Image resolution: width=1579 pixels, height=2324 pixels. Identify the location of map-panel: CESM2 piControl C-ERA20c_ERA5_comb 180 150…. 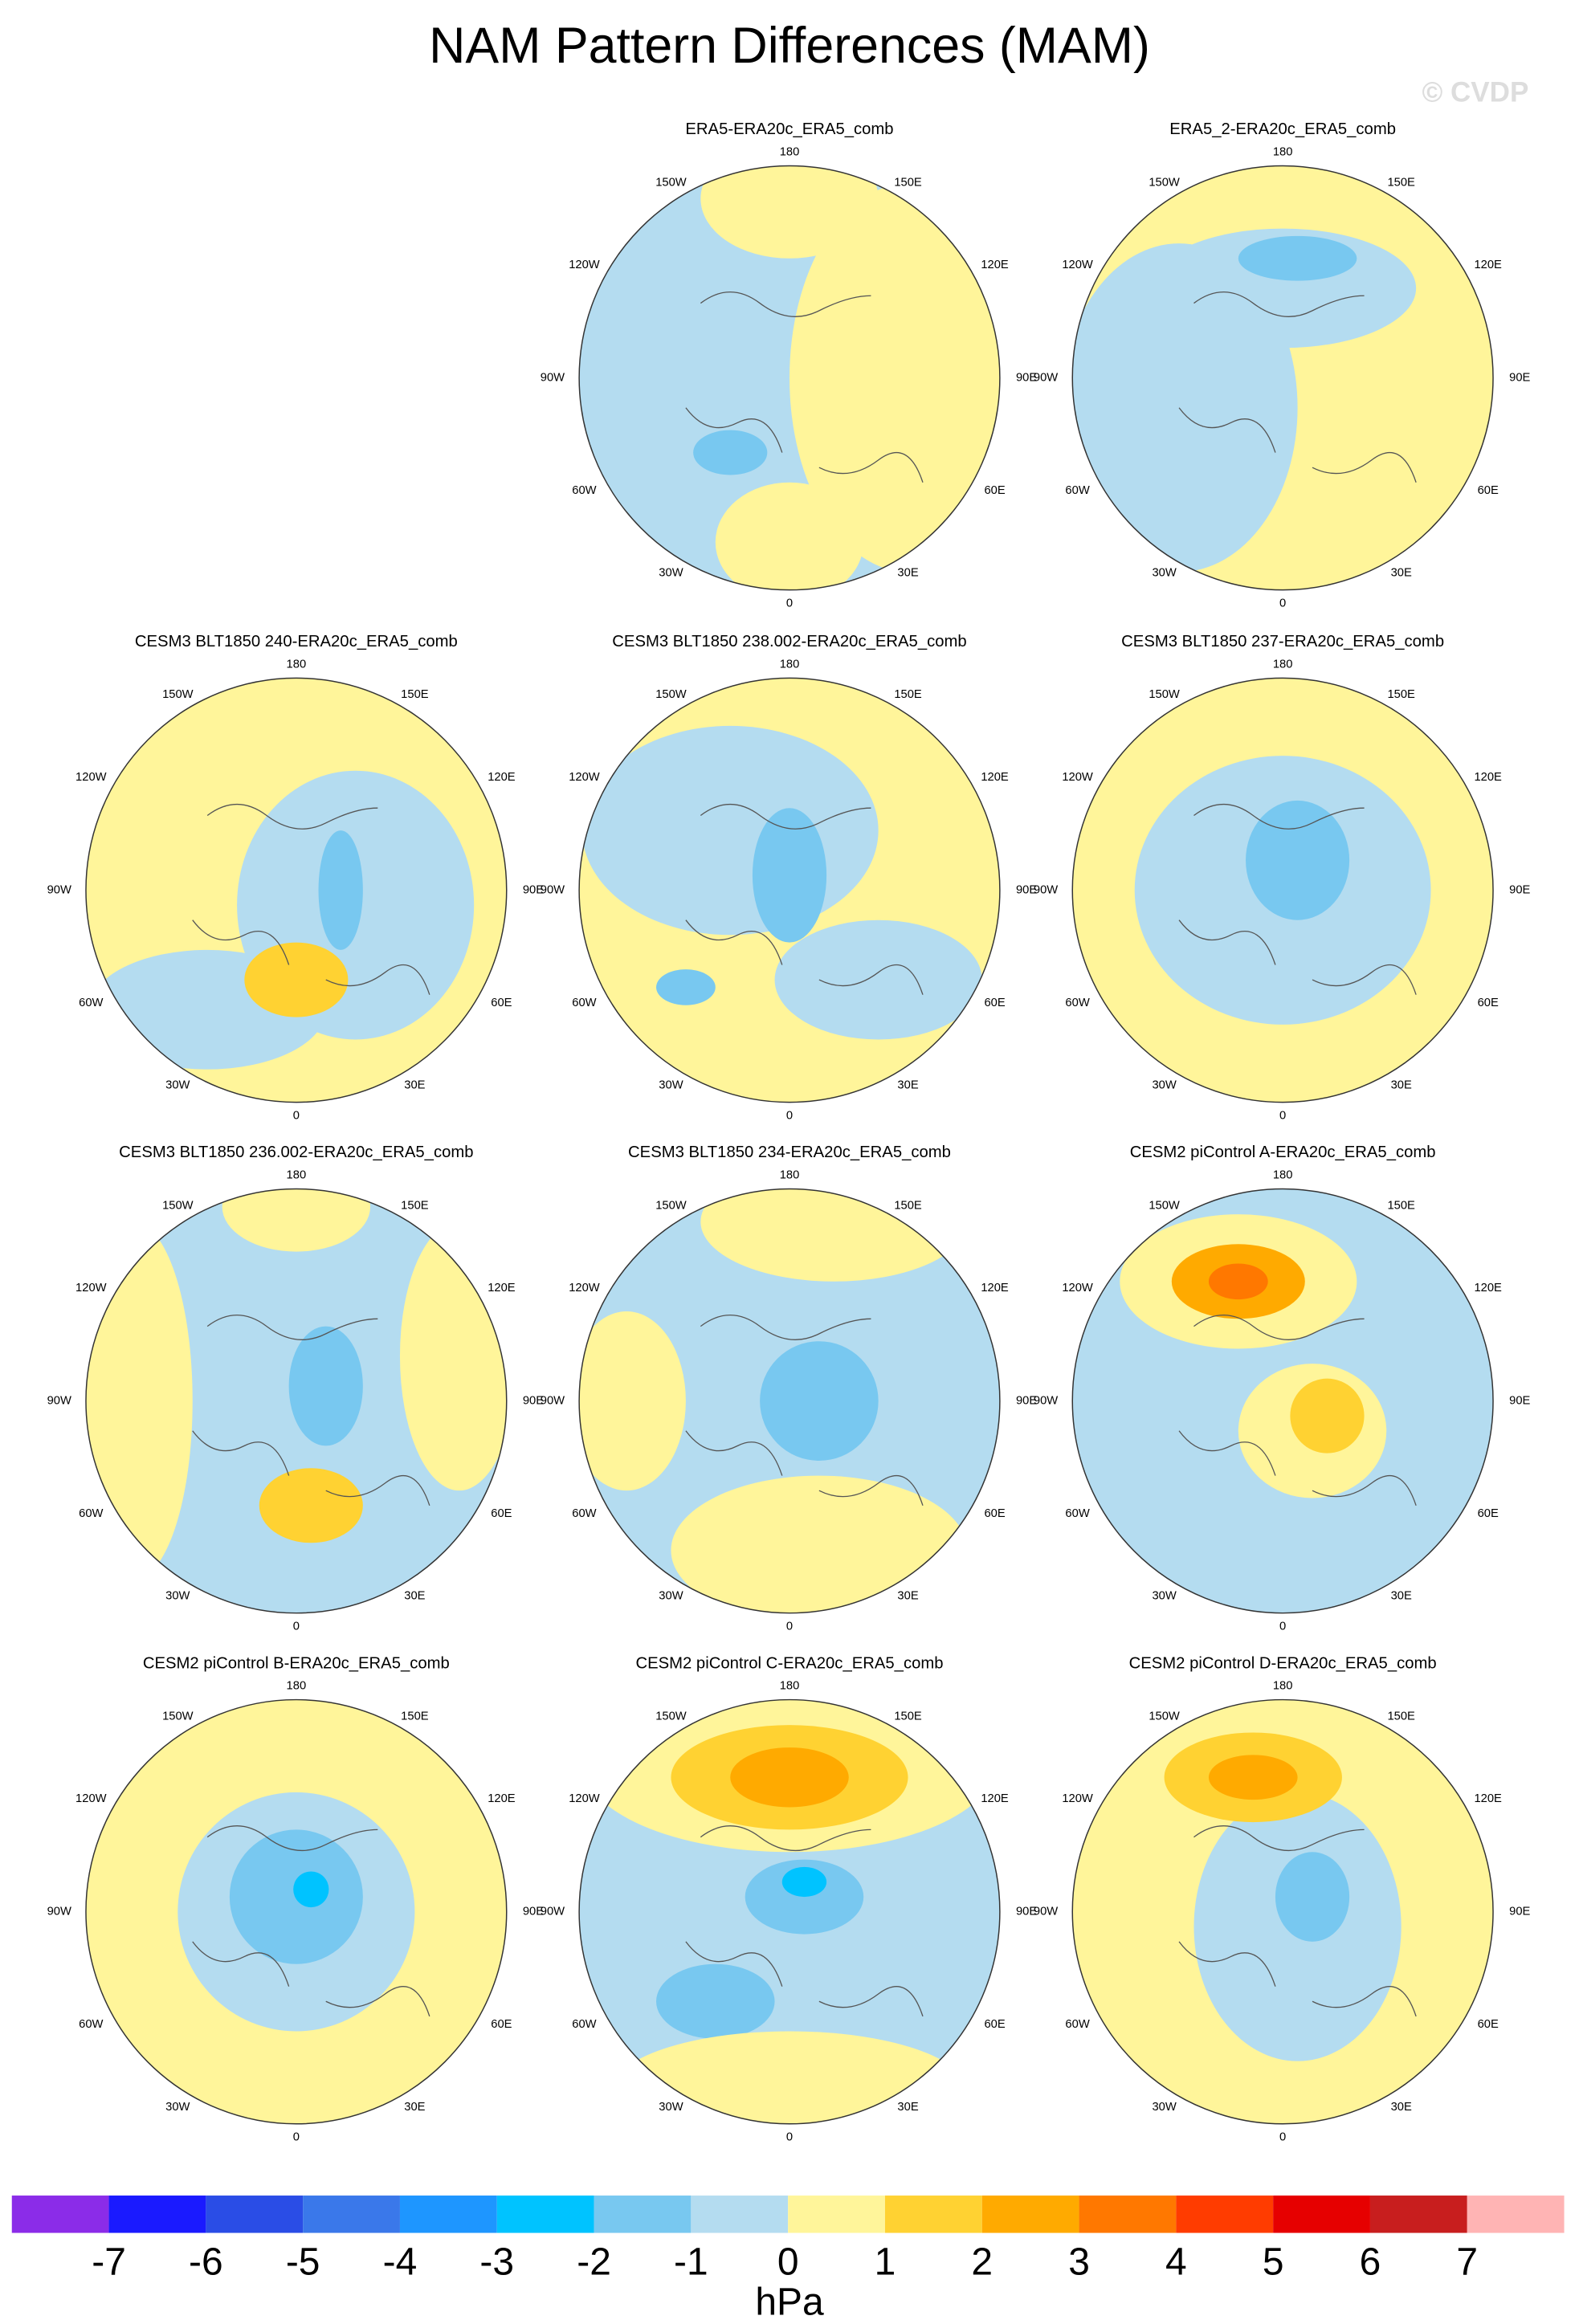
(789, 1899).